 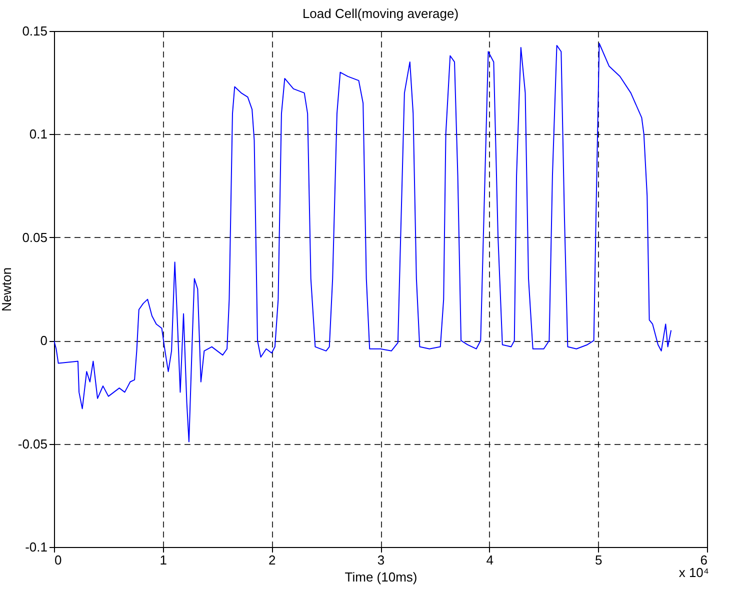 What do you see at coordinates (35, 237) in the screenshot?
I see `y-tick-label: 0.05` at bounding box center [35, 237].